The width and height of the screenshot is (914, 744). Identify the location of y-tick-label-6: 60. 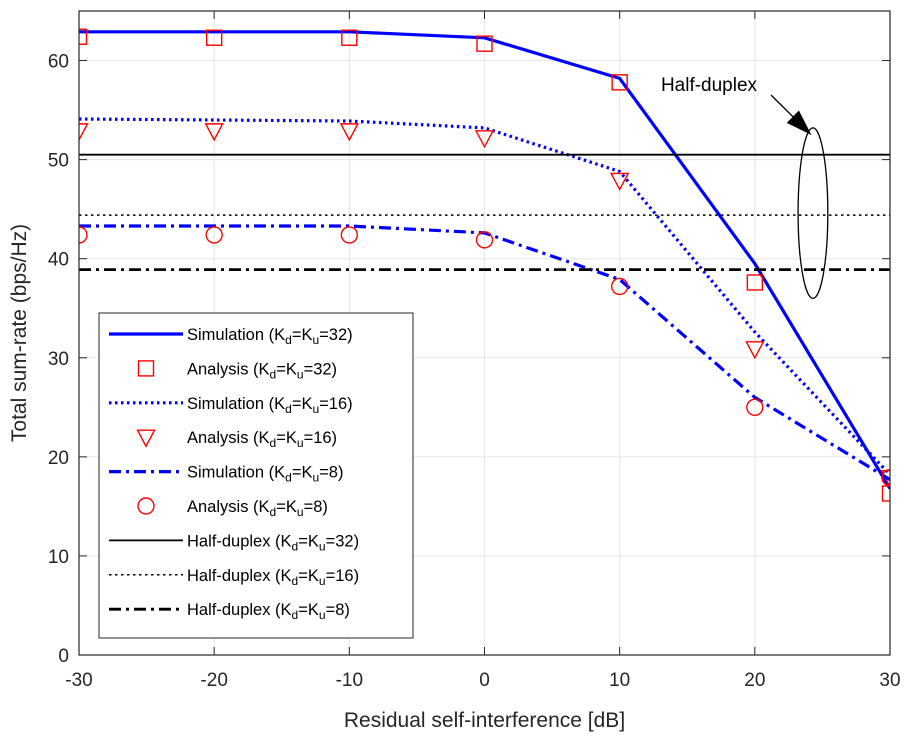
(58, 62).